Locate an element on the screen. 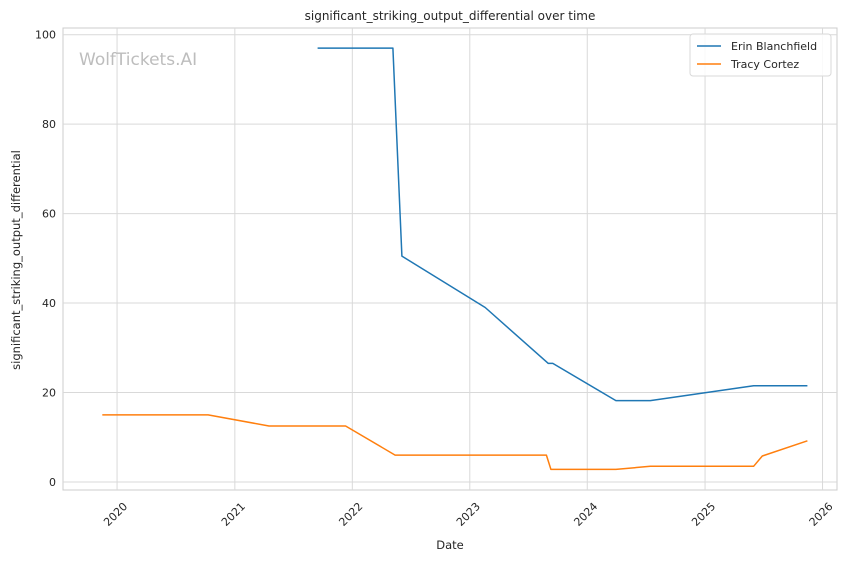 The image size is (848, 561). x-tick-label: 2023 is located at coordinates (468, 514).